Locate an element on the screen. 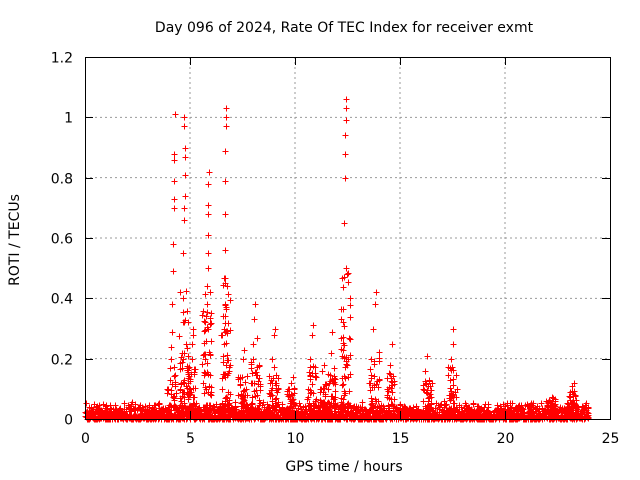 The image size is (640, 480). x-tick-label: 25 is located at coordinates (611, 439).